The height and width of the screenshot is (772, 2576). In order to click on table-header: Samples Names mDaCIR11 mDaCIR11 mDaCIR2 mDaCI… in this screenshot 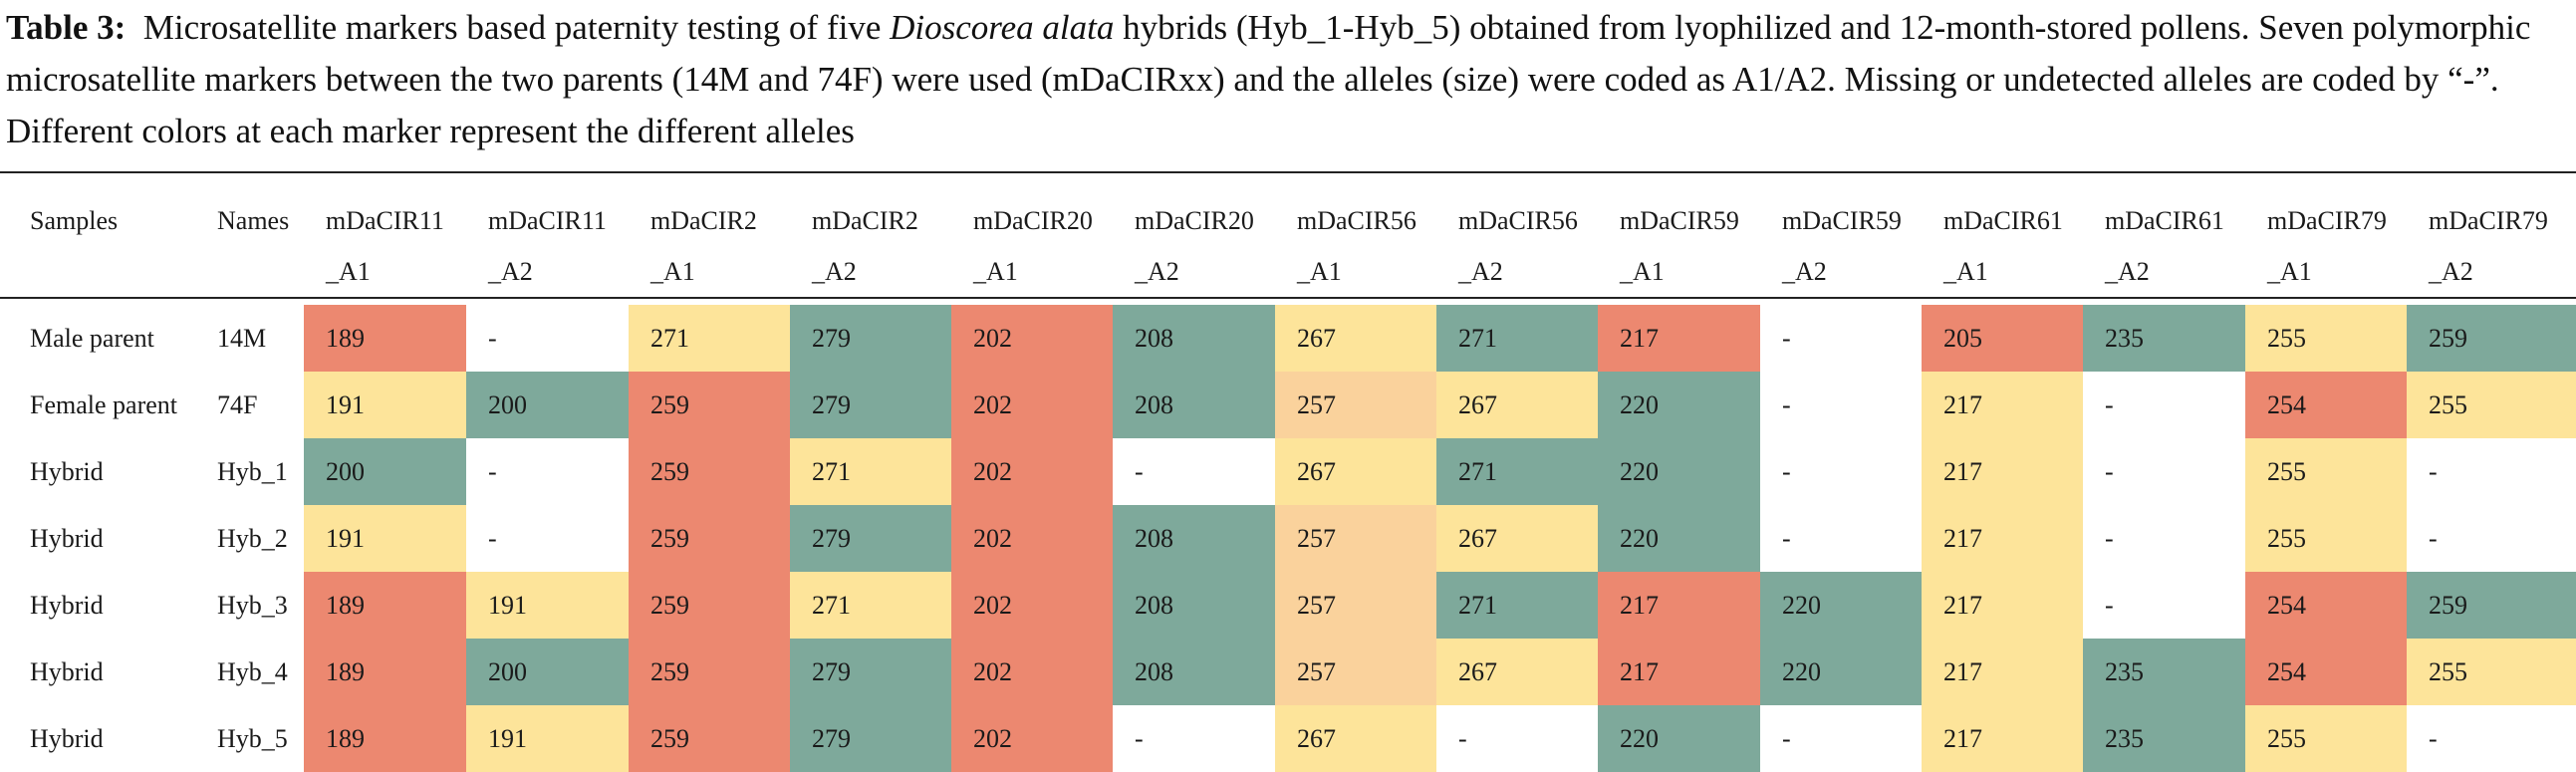, I will do `click(1288, 246)`.